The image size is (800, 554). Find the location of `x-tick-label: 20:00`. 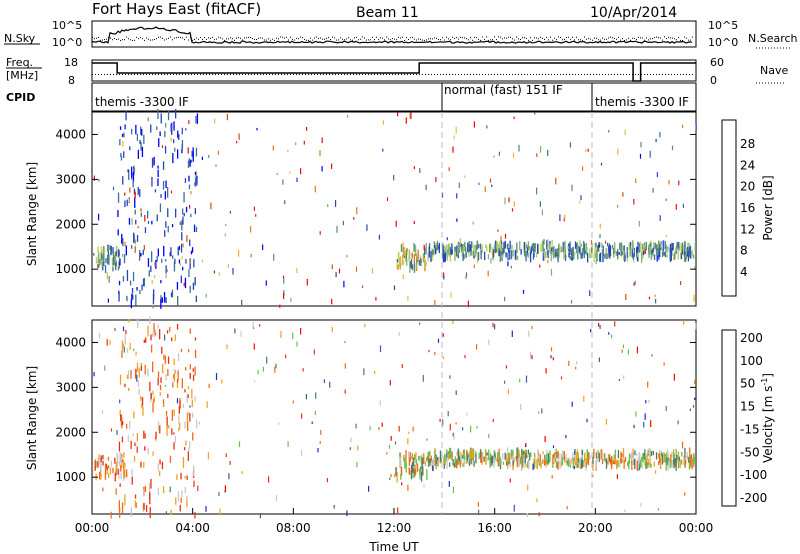

x-tick-label: 20:00 is located at coordinates (595, 528).